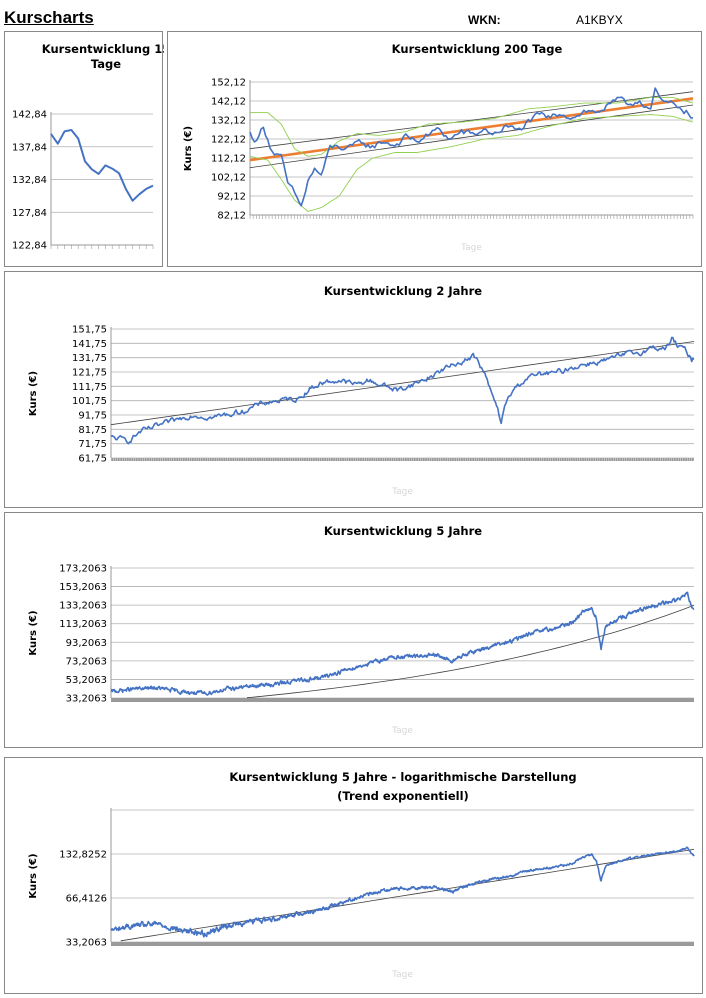 This screenshot has width=706, height=998. What do you see at coordinates (92, 416) in the screenshot?
I see `c2y-ytick-label: 91,75` at bounding box center [92, 416].